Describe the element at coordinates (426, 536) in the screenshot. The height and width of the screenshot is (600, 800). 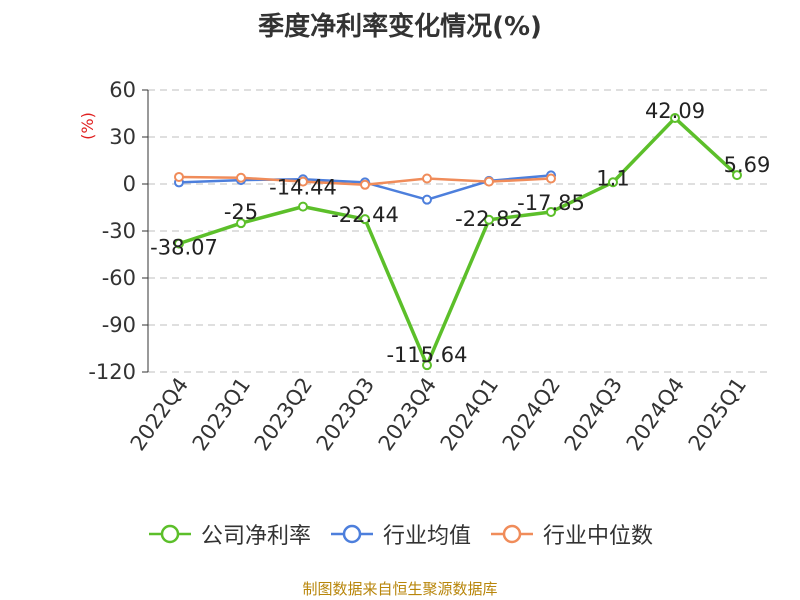
I see `legend-label: 行业均值` at that location.